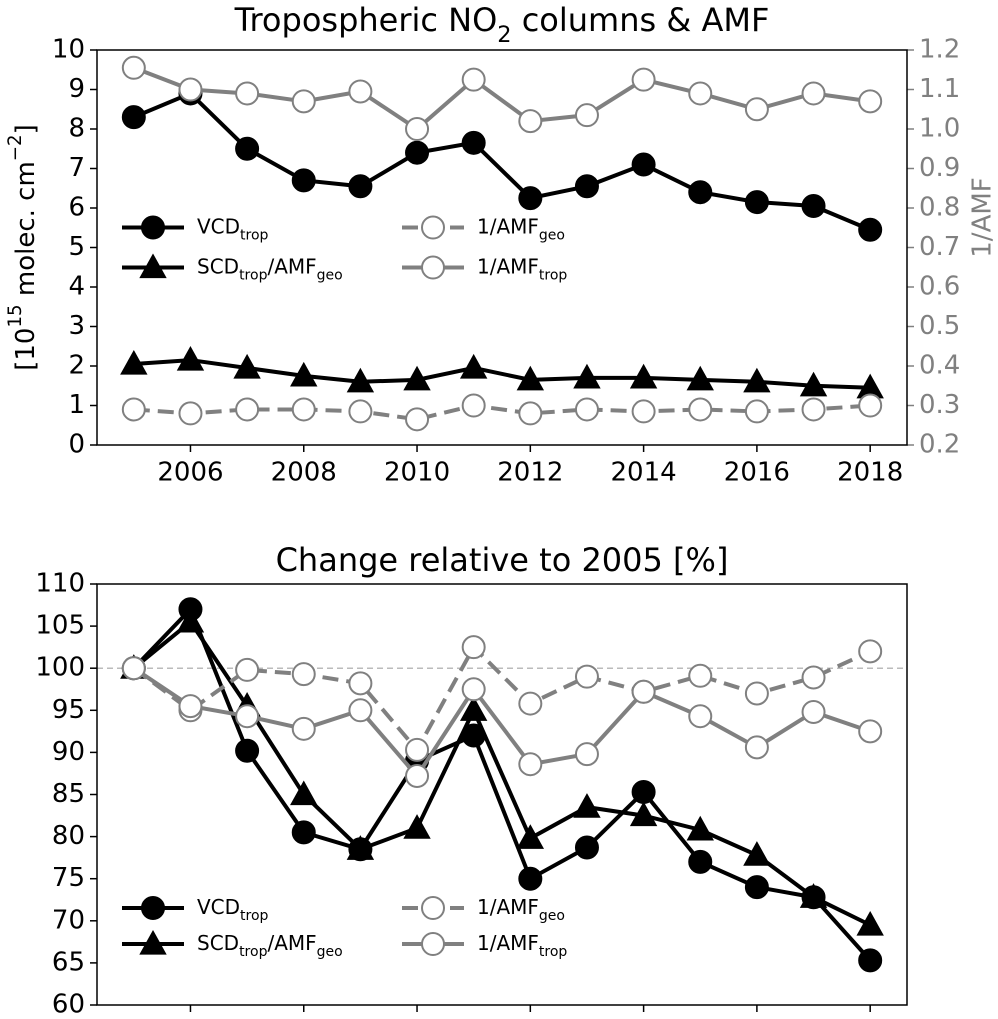 Image resolution: width=998 pixels, height=1019 pixels. I want to click on text-part: Tropospheric NO, so click(366, 20).